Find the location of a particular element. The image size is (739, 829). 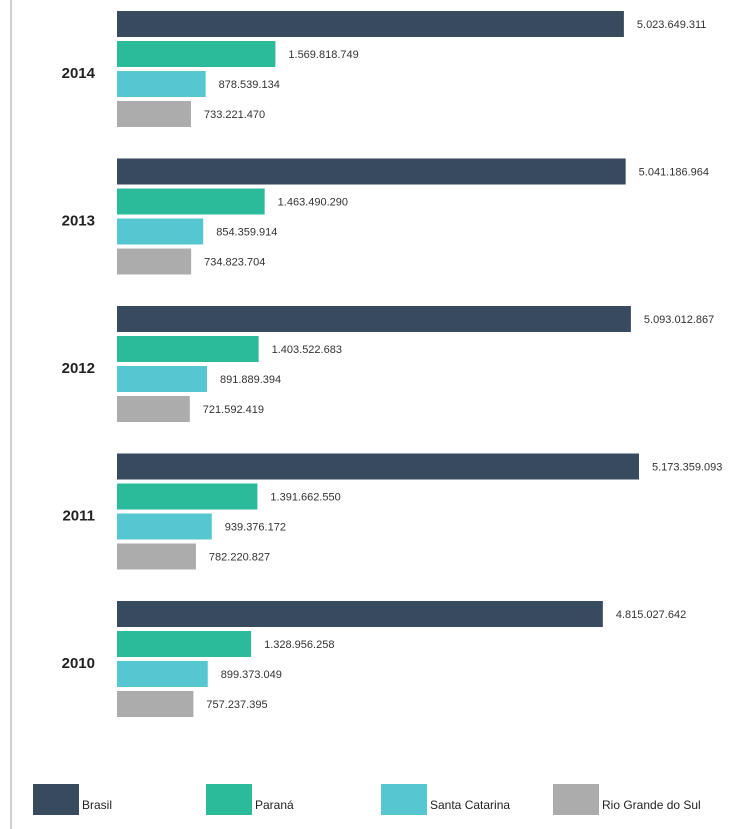

bar-paraná-2014 is located at coordinates (196, 54).